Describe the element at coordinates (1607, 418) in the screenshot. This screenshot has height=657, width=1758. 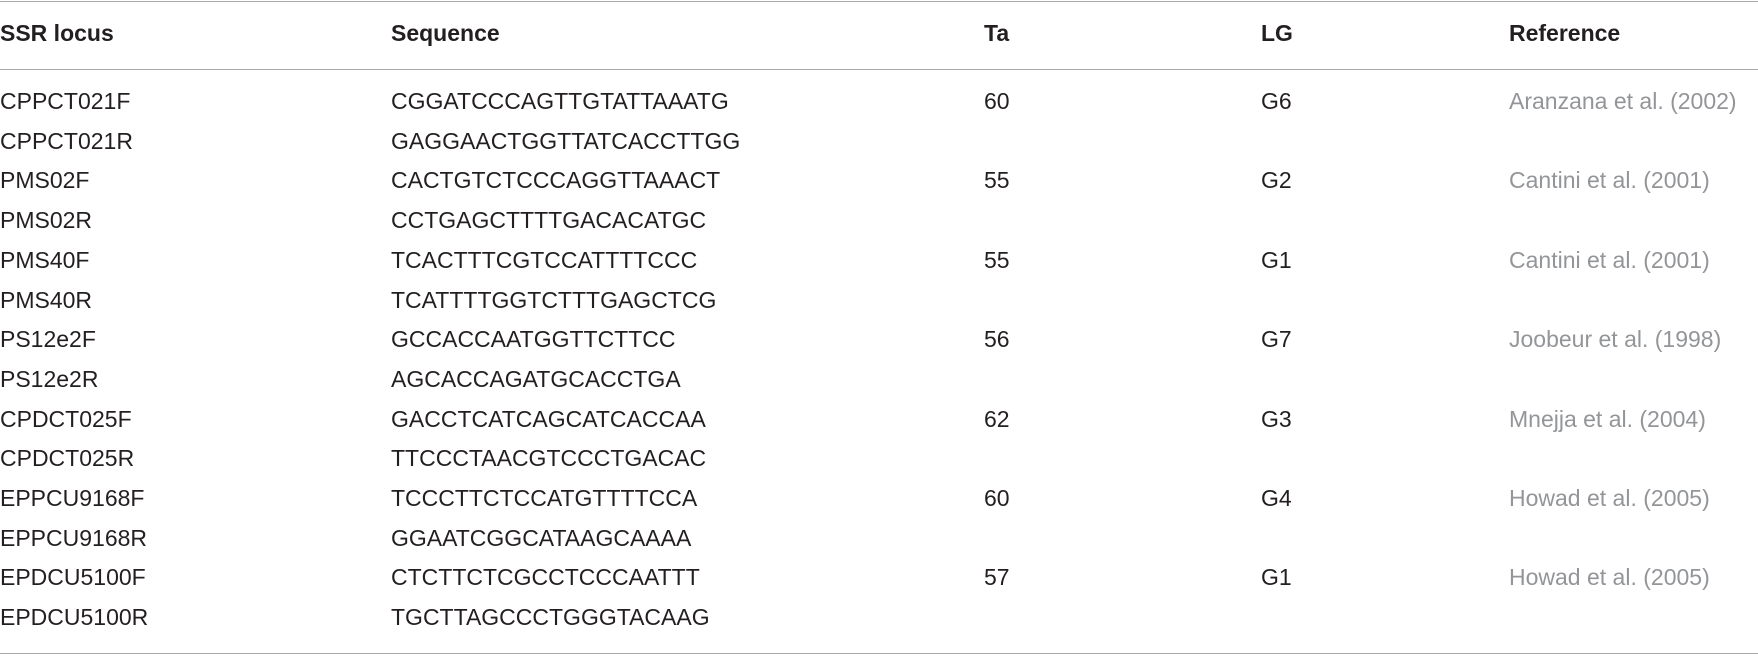
I see `reference-cell: Mnejja et al. (2004)` at that location.